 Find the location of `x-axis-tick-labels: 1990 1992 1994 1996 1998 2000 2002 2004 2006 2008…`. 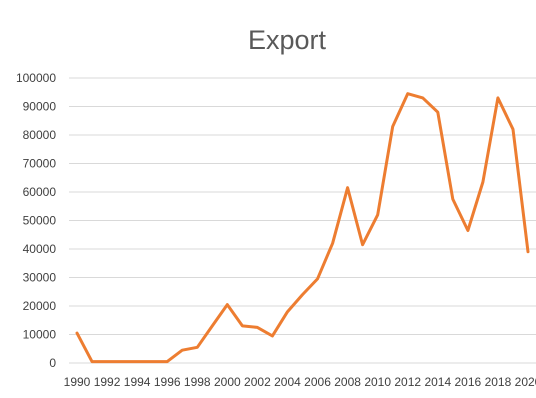

x-axis-tick-labels: 1990 1992 1994 1996 1998 2000 2002 2004 2006 2008… is located at coordinates (300, 382).